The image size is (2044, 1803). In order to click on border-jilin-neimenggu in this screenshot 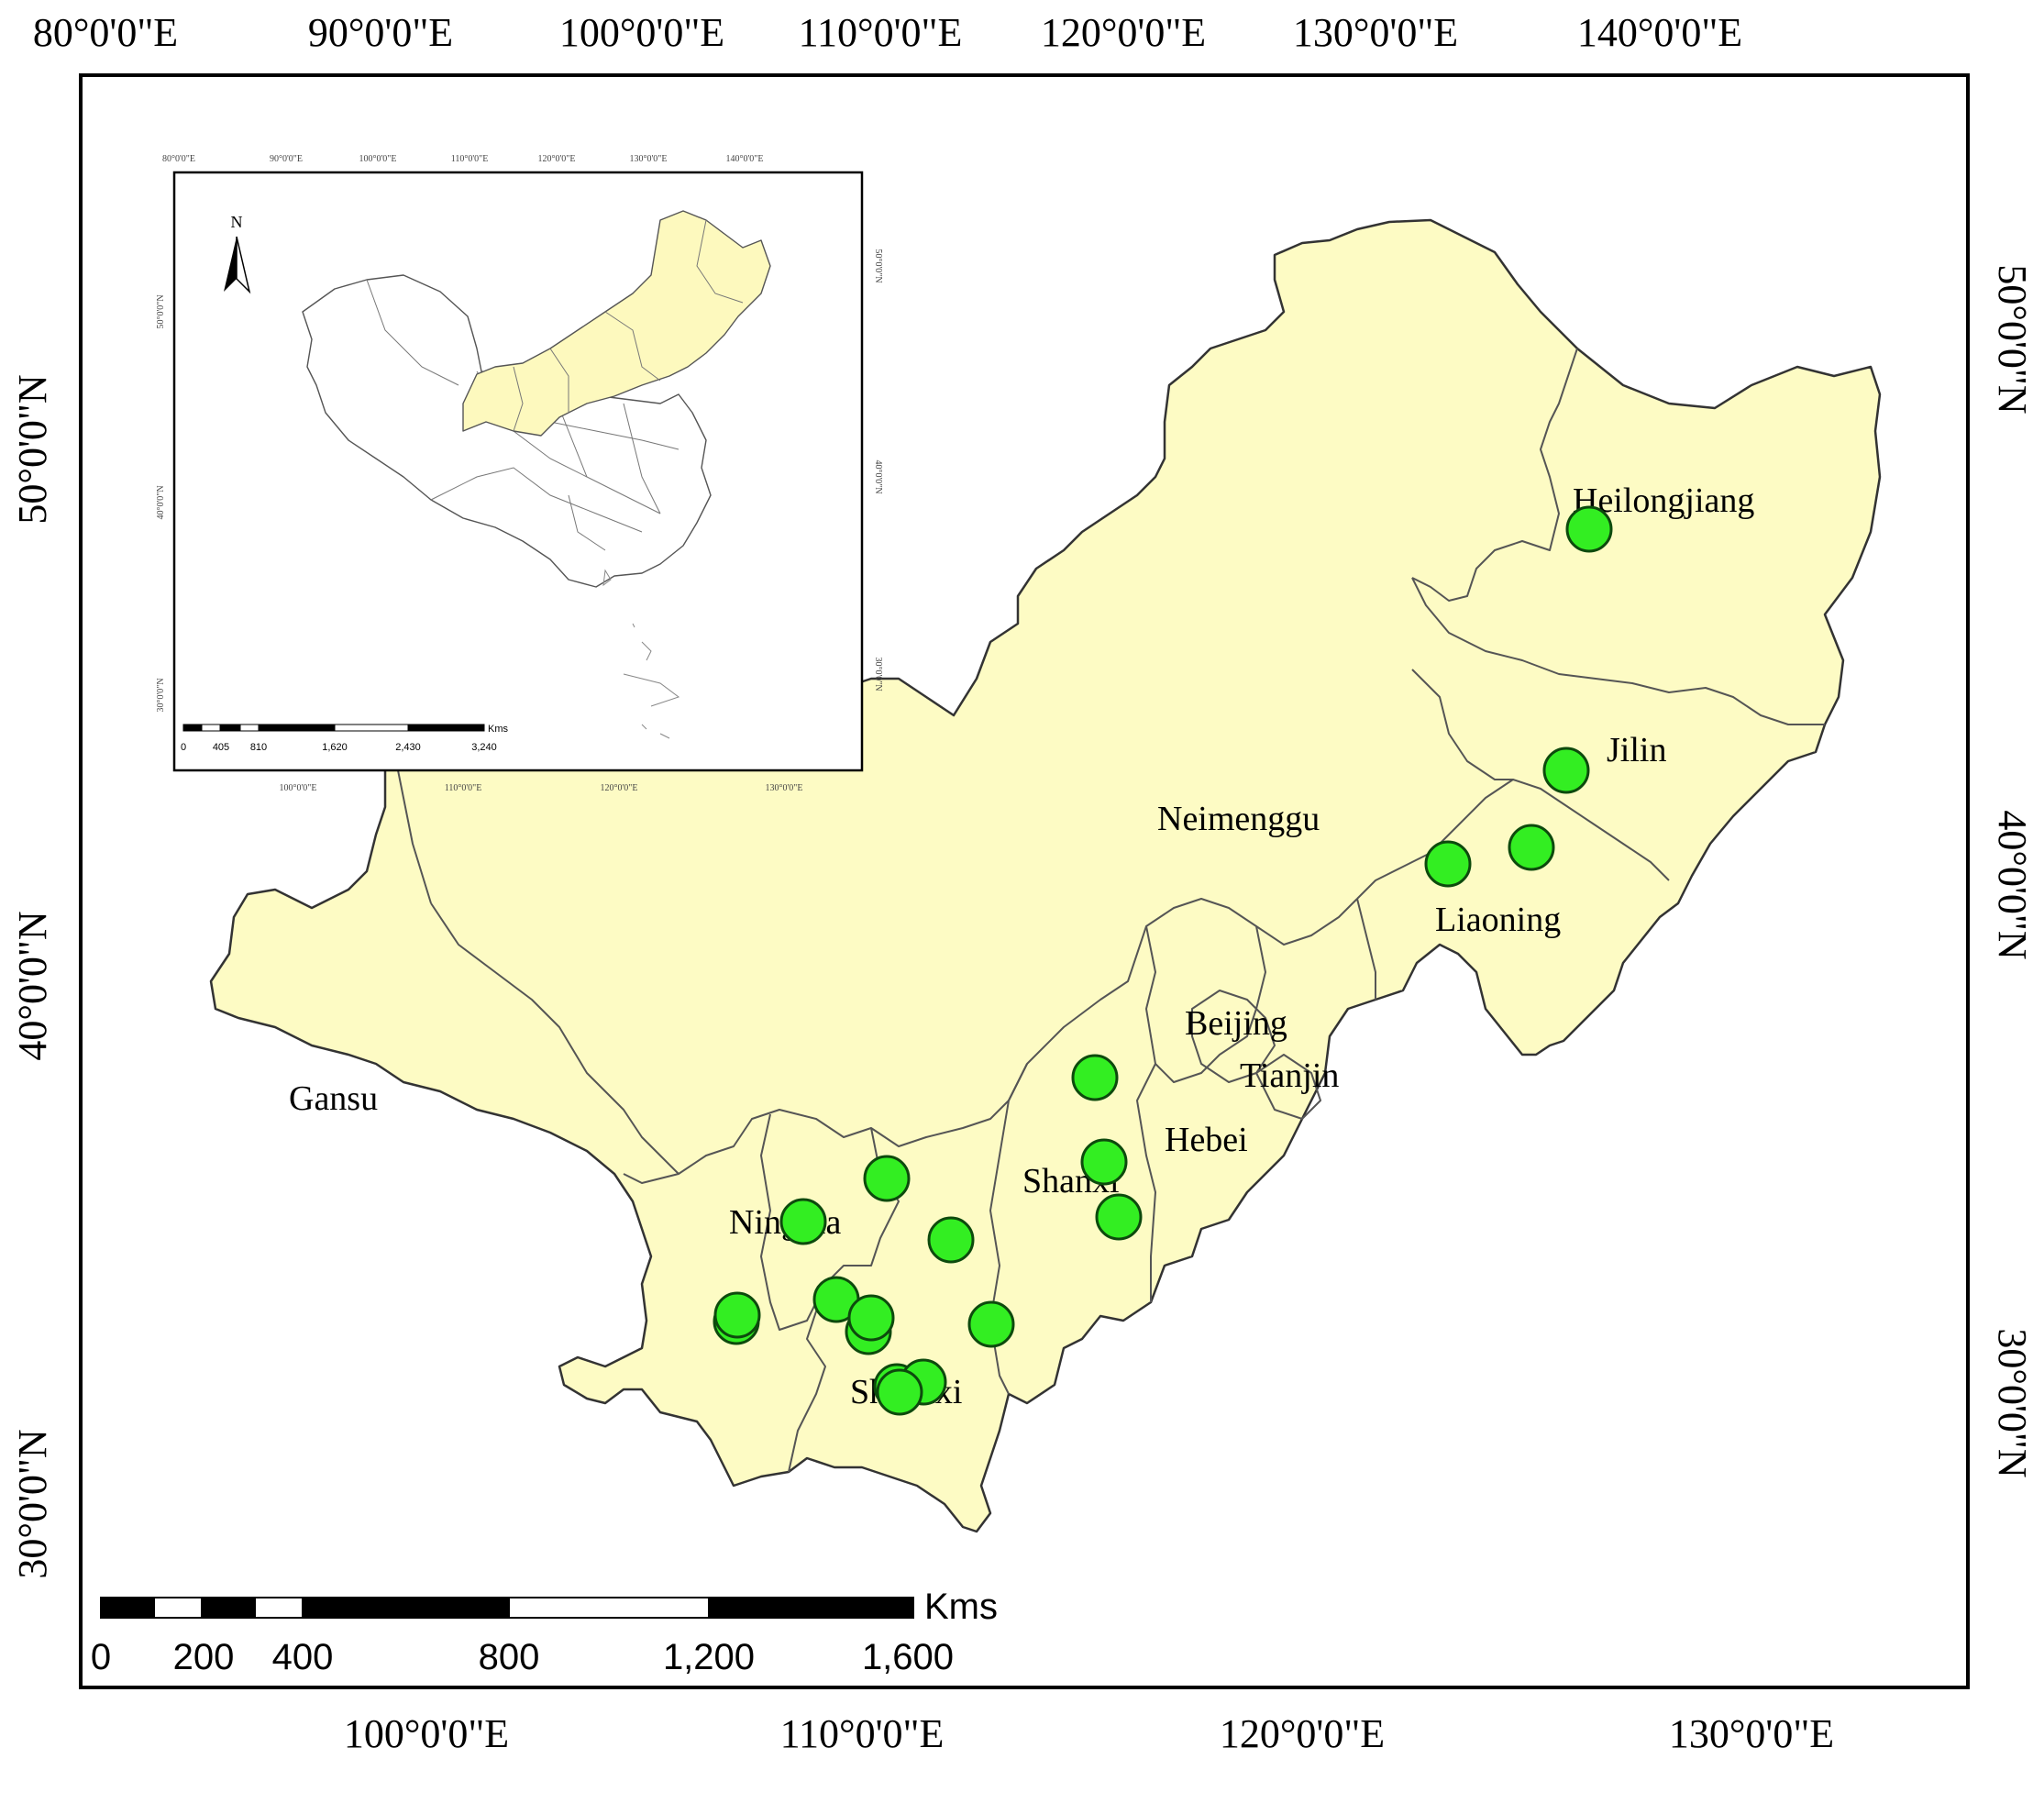, I will do `click(1462, 724)`.